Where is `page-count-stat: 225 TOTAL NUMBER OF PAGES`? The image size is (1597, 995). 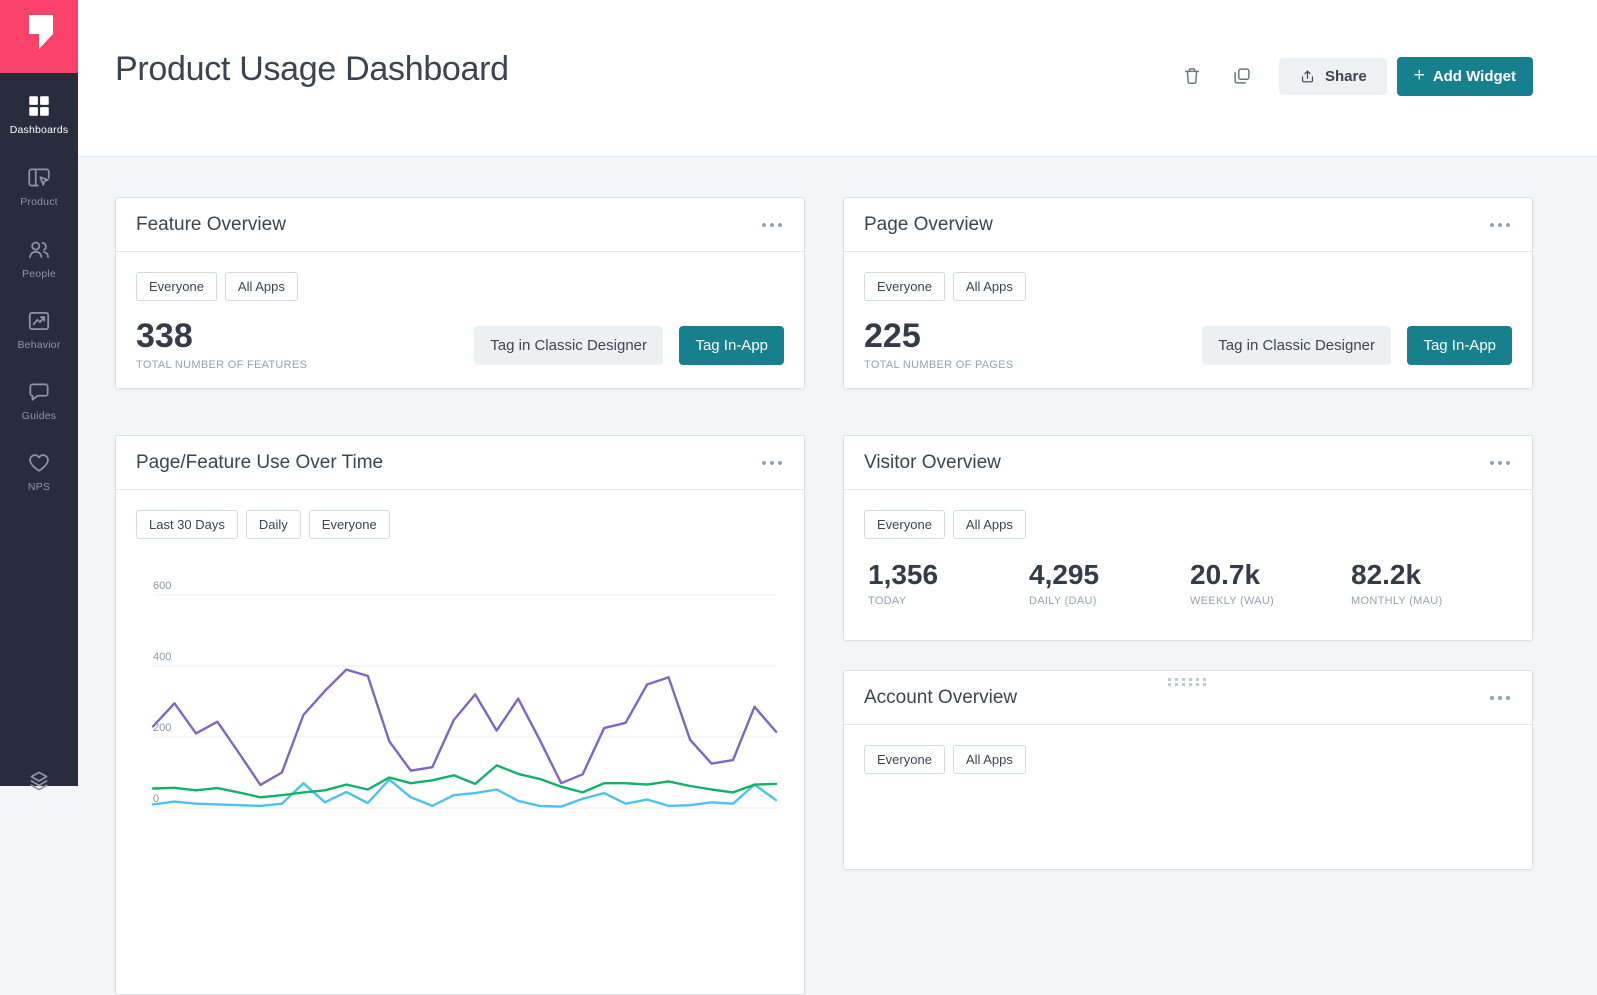
page-count-stat: 225 TOTAL NUMBER OF PAGES is located at coordinates (939, 345).